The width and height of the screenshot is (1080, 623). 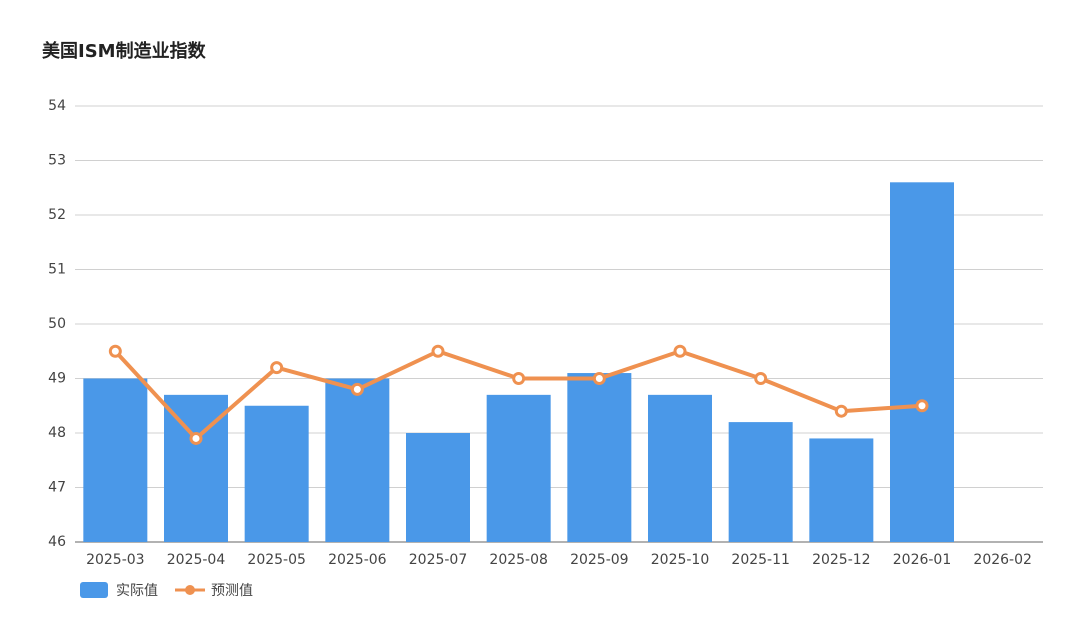 What do you see at coordinates (57, 324) in the screenshot?
I see `y-tick-label: 50` at bounding box center [57, 324].